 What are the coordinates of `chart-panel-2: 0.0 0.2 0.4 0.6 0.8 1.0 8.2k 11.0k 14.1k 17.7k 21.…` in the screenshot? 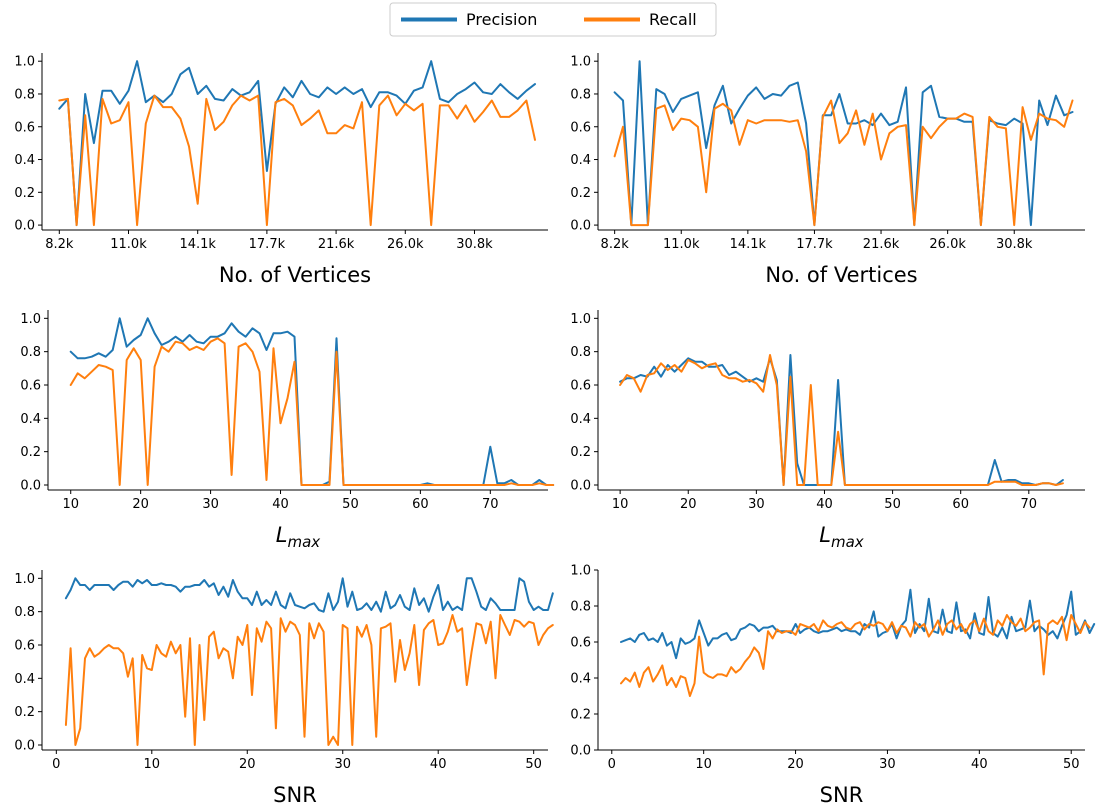 It's located at (827, 170).